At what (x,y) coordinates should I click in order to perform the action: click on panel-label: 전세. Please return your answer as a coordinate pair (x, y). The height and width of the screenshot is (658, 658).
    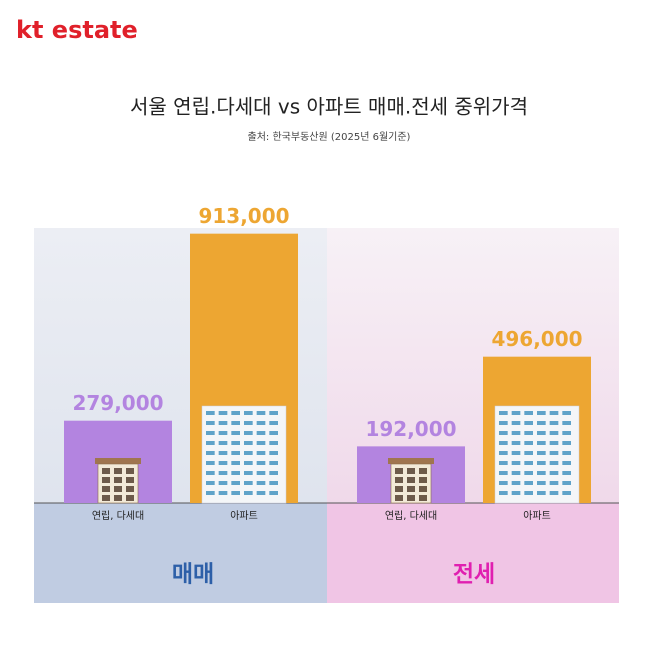
    Looking at the image, I should click on (474, 575).